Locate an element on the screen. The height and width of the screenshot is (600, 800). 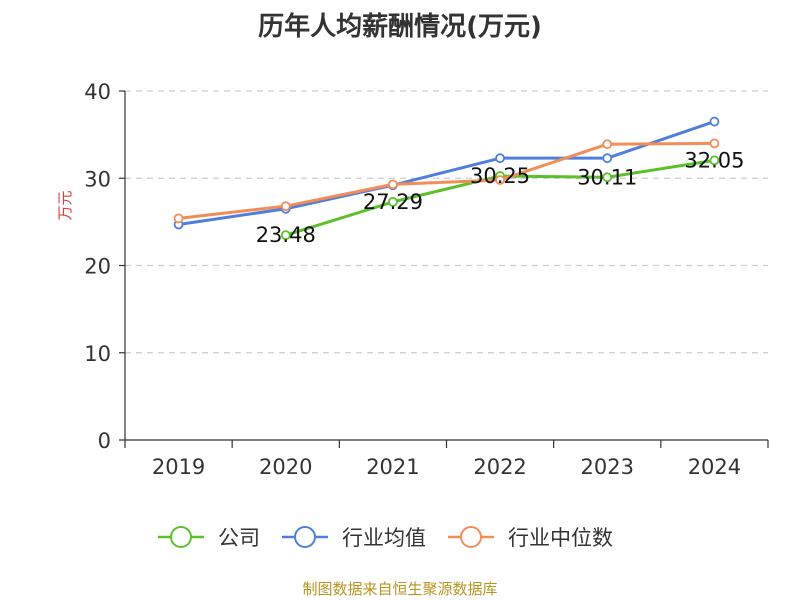
data-label: 32.05 is located at coordinates (714, 160).